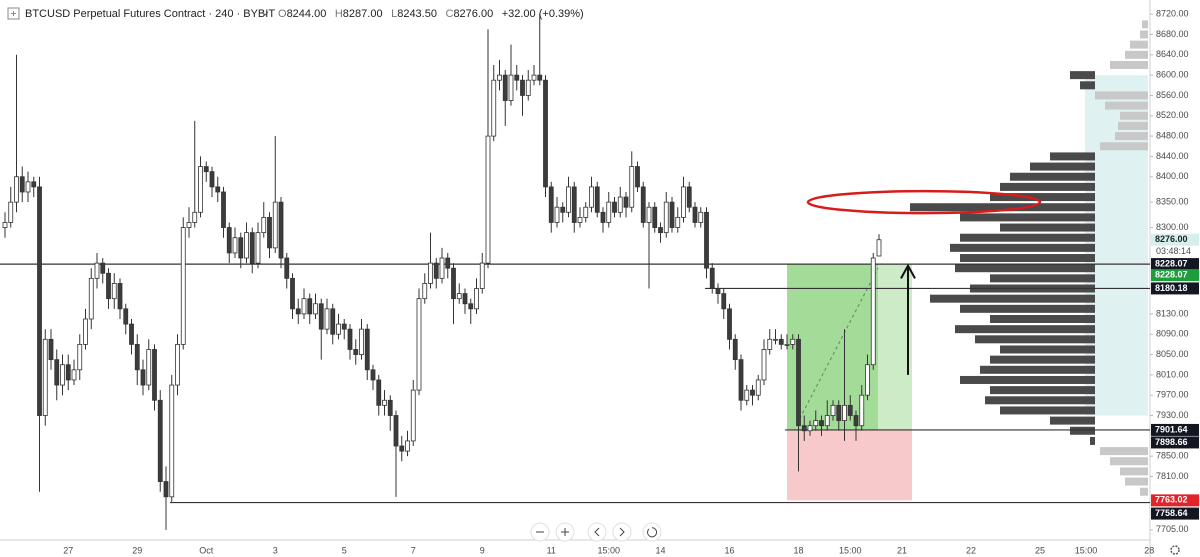  What do you see at coordinates (13, 13) in the screenshot?
I see `chart-icon` at bounding box center [13, 13].